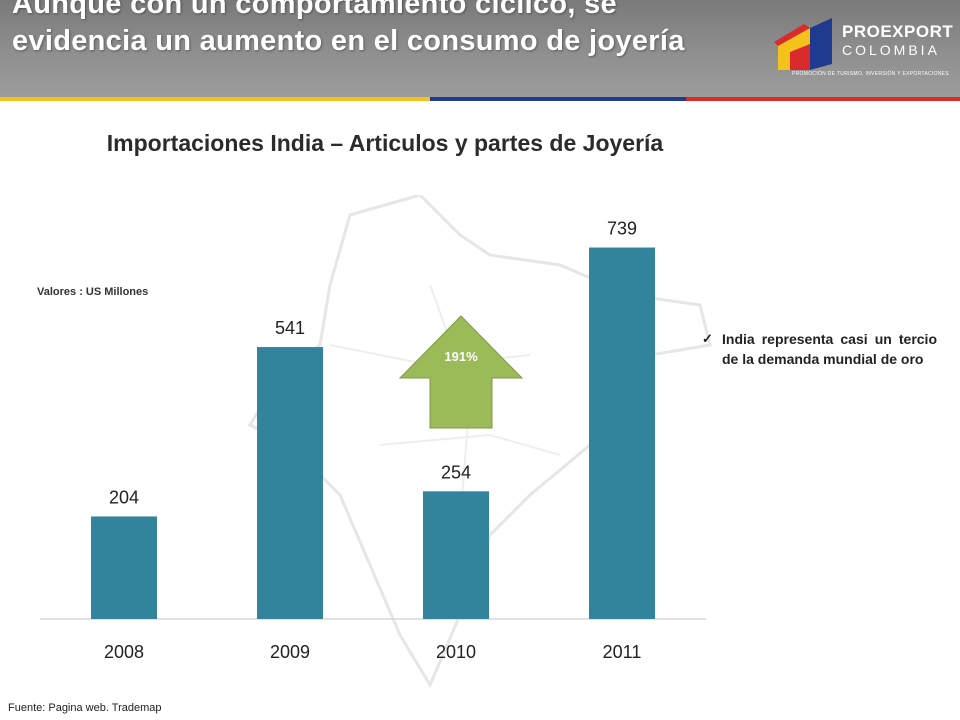 The width and height of the screenshot is (960, 720). What do you see at coordinates (93, 292) in the screenshot?
I see `units-label: Valores : US Millones` at bounding box center [93, 292].